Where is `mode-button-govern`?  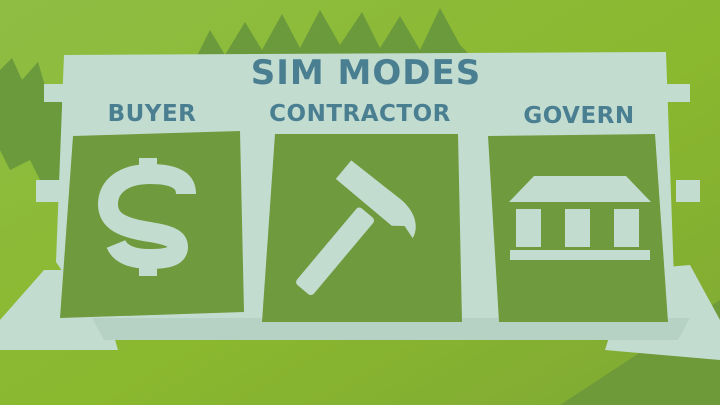
mode-button-govern is located at coordinates (578, 228).